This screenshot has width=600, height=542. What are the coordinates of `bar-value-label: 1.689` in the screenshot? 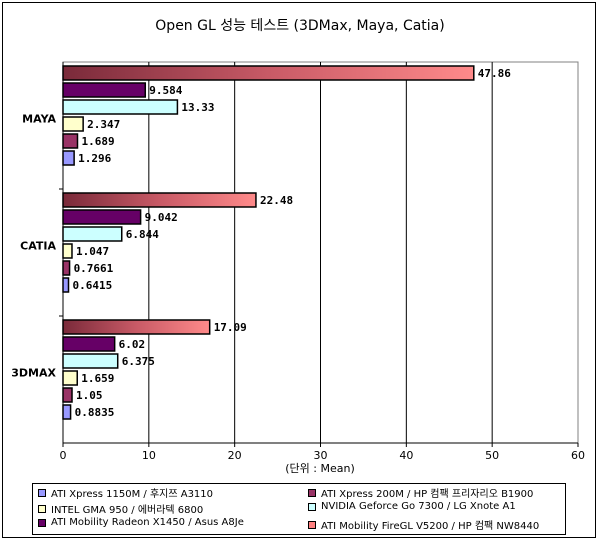 It's located at (97, 141).